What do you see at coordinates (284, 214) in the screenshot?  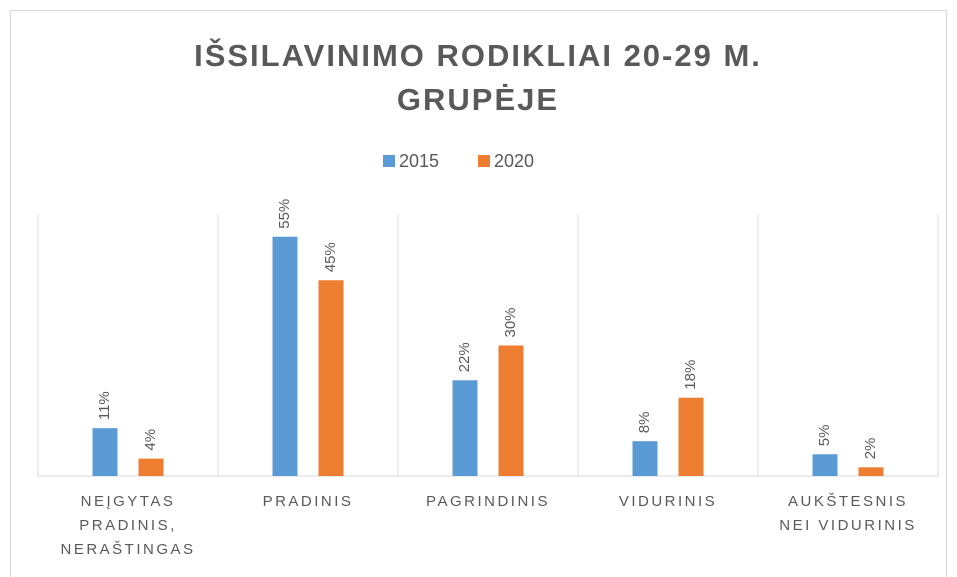 I see `data-label: 55%` at bounding box center [284, 214].